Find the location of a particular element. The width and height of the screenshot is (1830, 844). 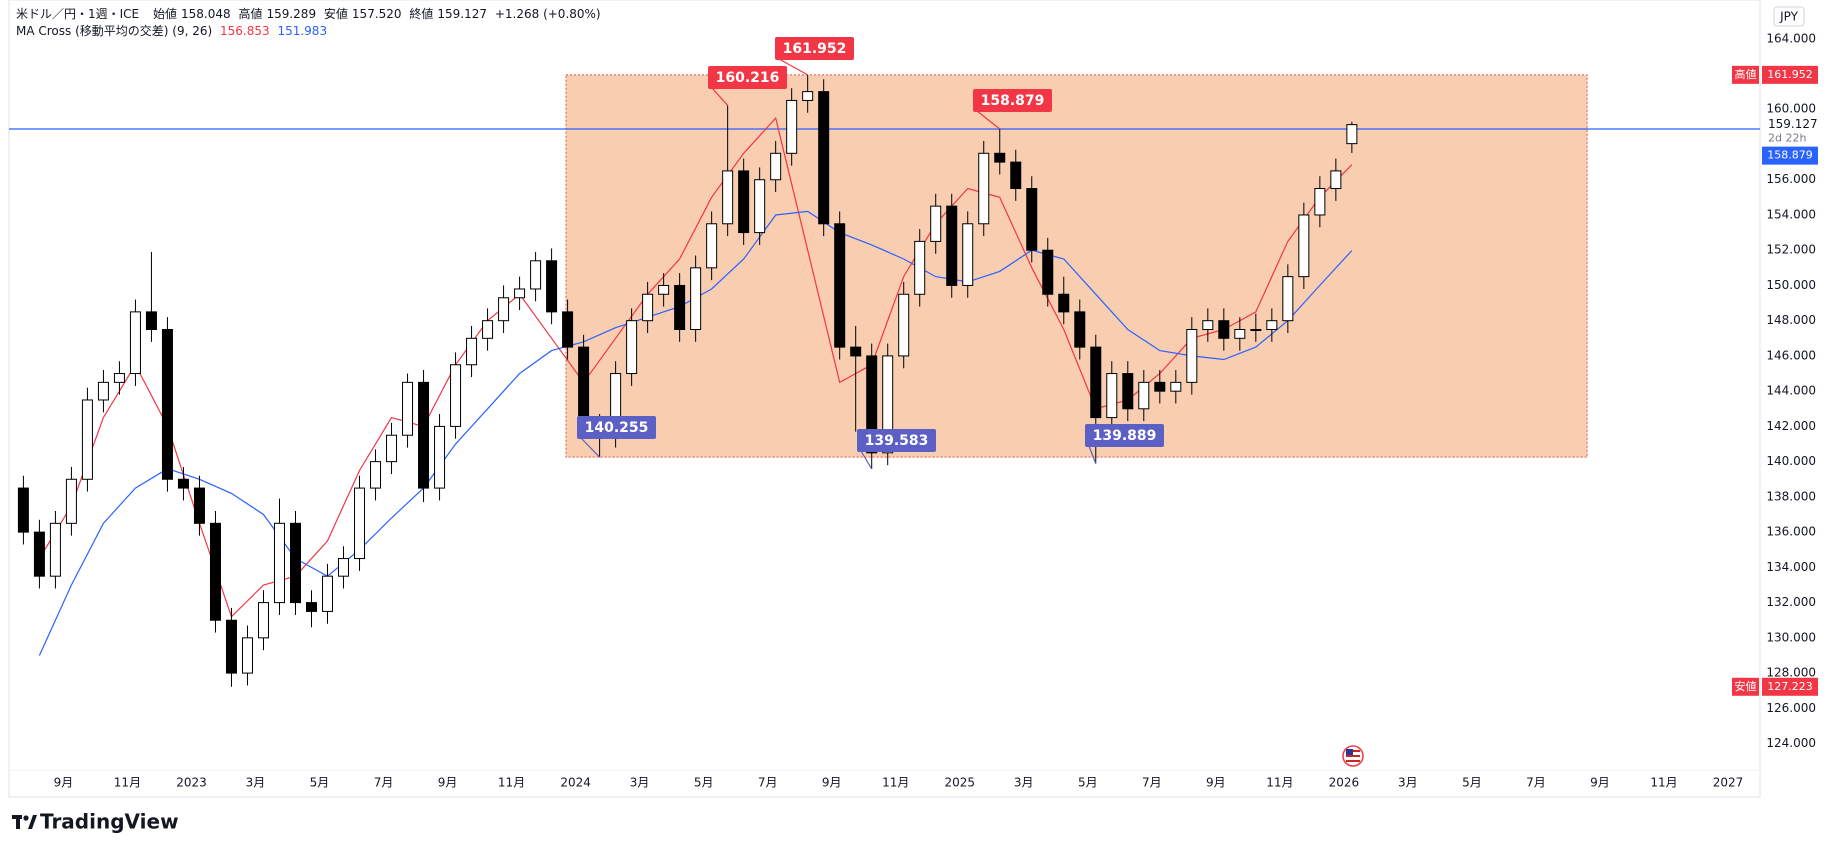

axis-badge-label-box is located at coordinates (1745, 74).